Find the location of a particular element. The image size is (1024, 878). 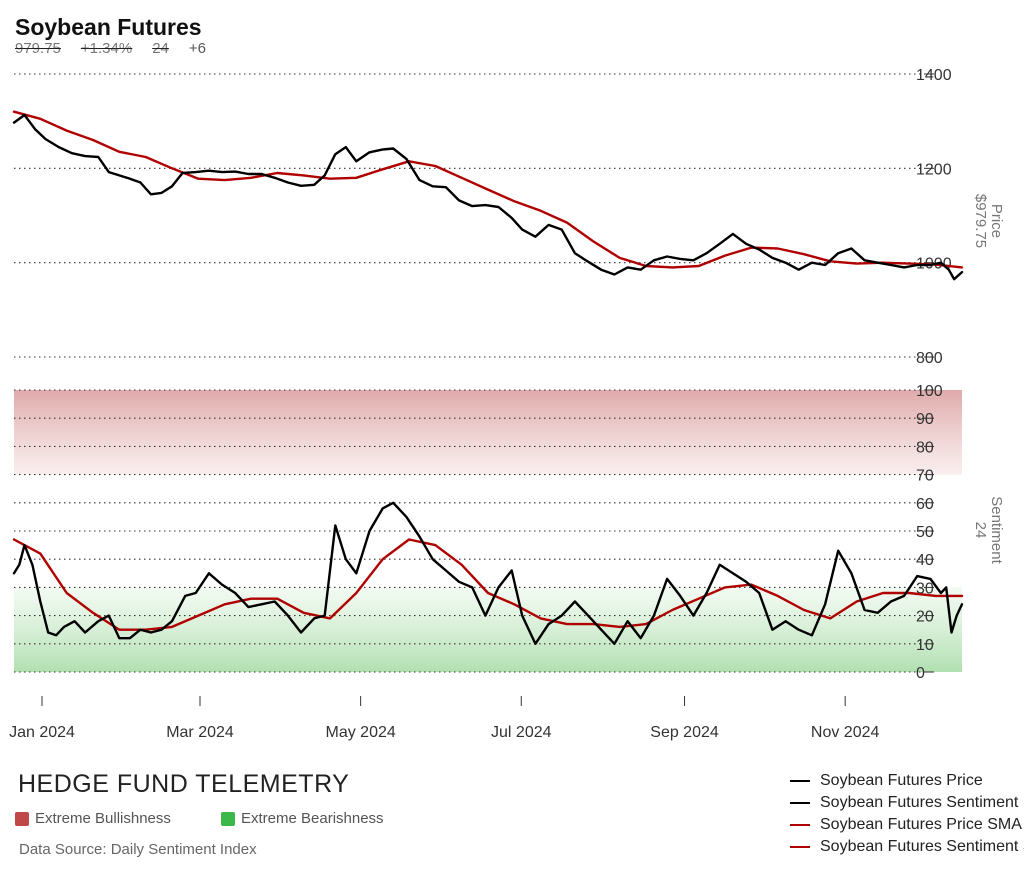

stat-change: +1.34% is located at coordinates (106, 48).